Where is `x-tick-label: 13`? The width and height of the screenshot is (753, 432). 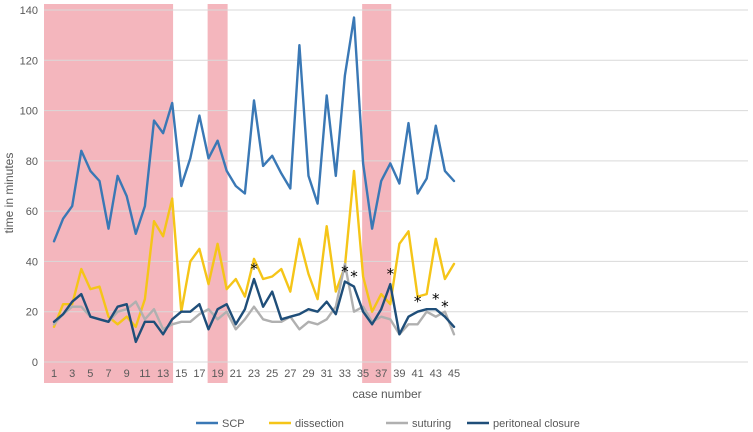 x-tick-label: 13 is located at coordinates (163, 374).